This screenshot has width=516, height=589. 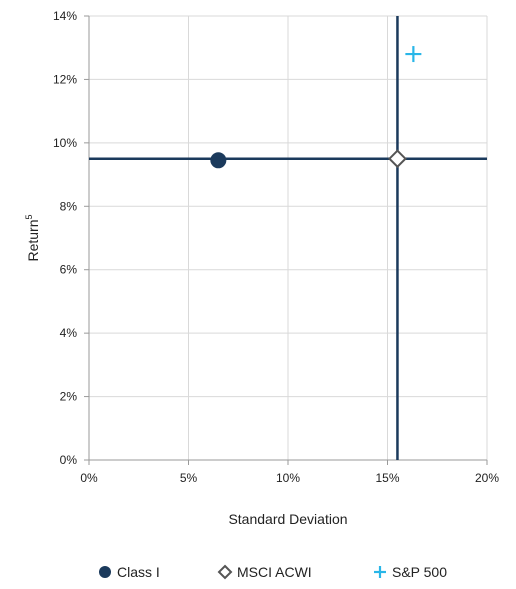 I want to click on y-tick-label: 10%, so click(x=65, y=143).